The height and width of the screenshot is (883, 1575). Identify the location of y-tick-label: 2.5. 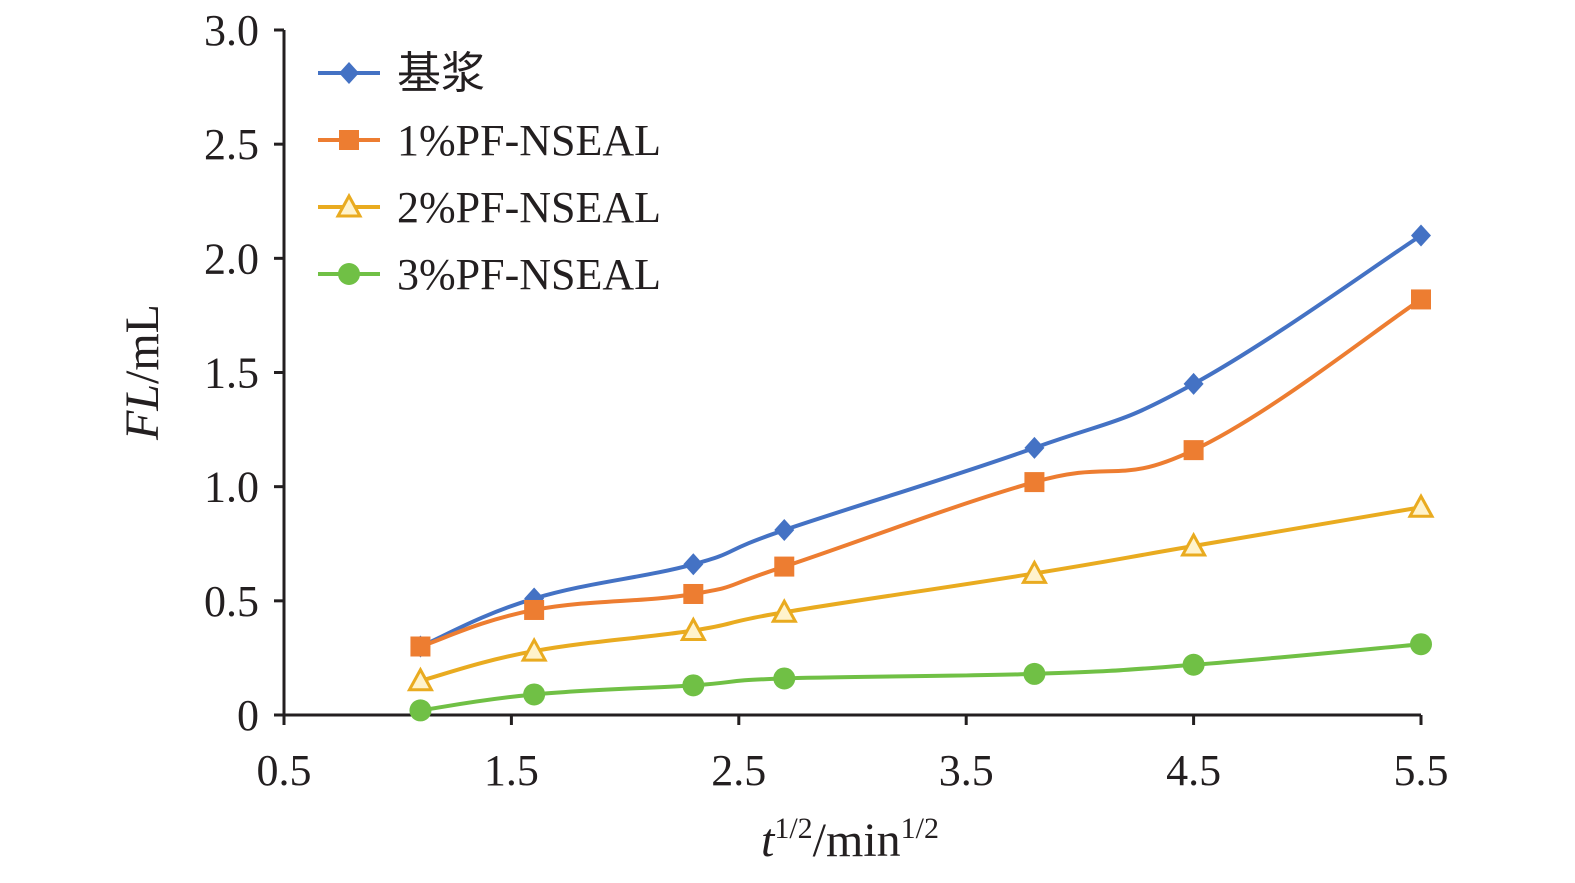
(231, 144).